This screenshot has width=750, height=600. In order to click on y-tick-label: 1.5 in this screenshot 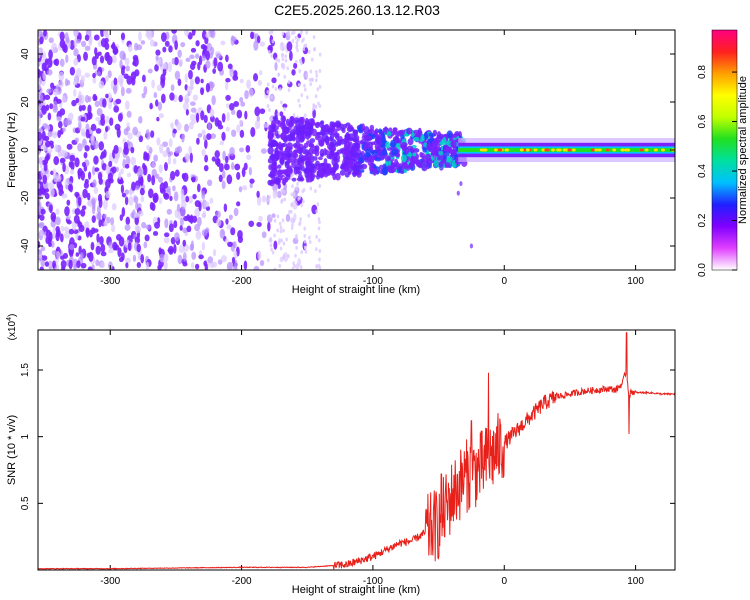, I will do `click(25, 370)`.